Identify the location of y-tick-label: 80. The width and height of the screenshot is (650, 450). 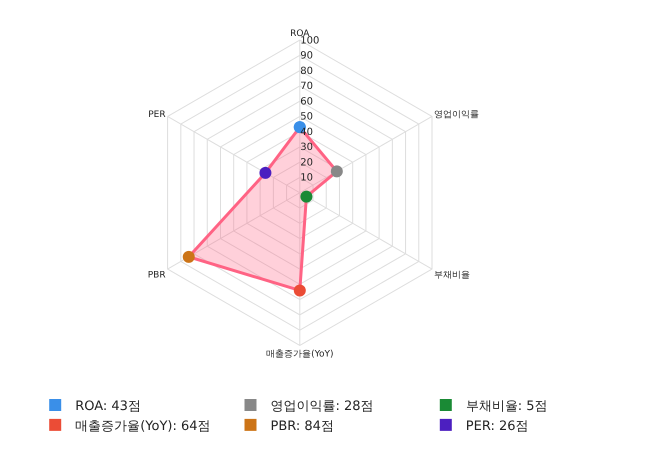
(307, 71).